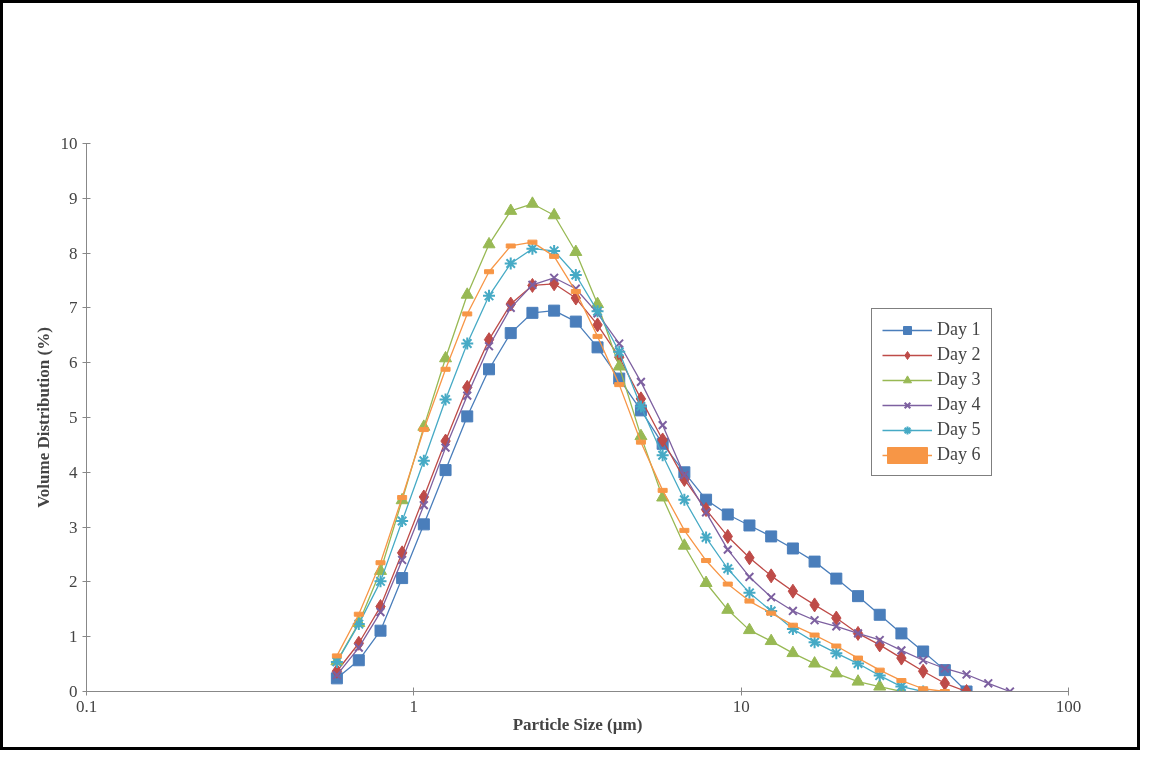 Image resolution: width=1152 pixels, height=761 pixels. What do you see at coordinates (69, 143) in the screenshot?
I see `y-tick-label: 10` at bounding box center [69, 143].